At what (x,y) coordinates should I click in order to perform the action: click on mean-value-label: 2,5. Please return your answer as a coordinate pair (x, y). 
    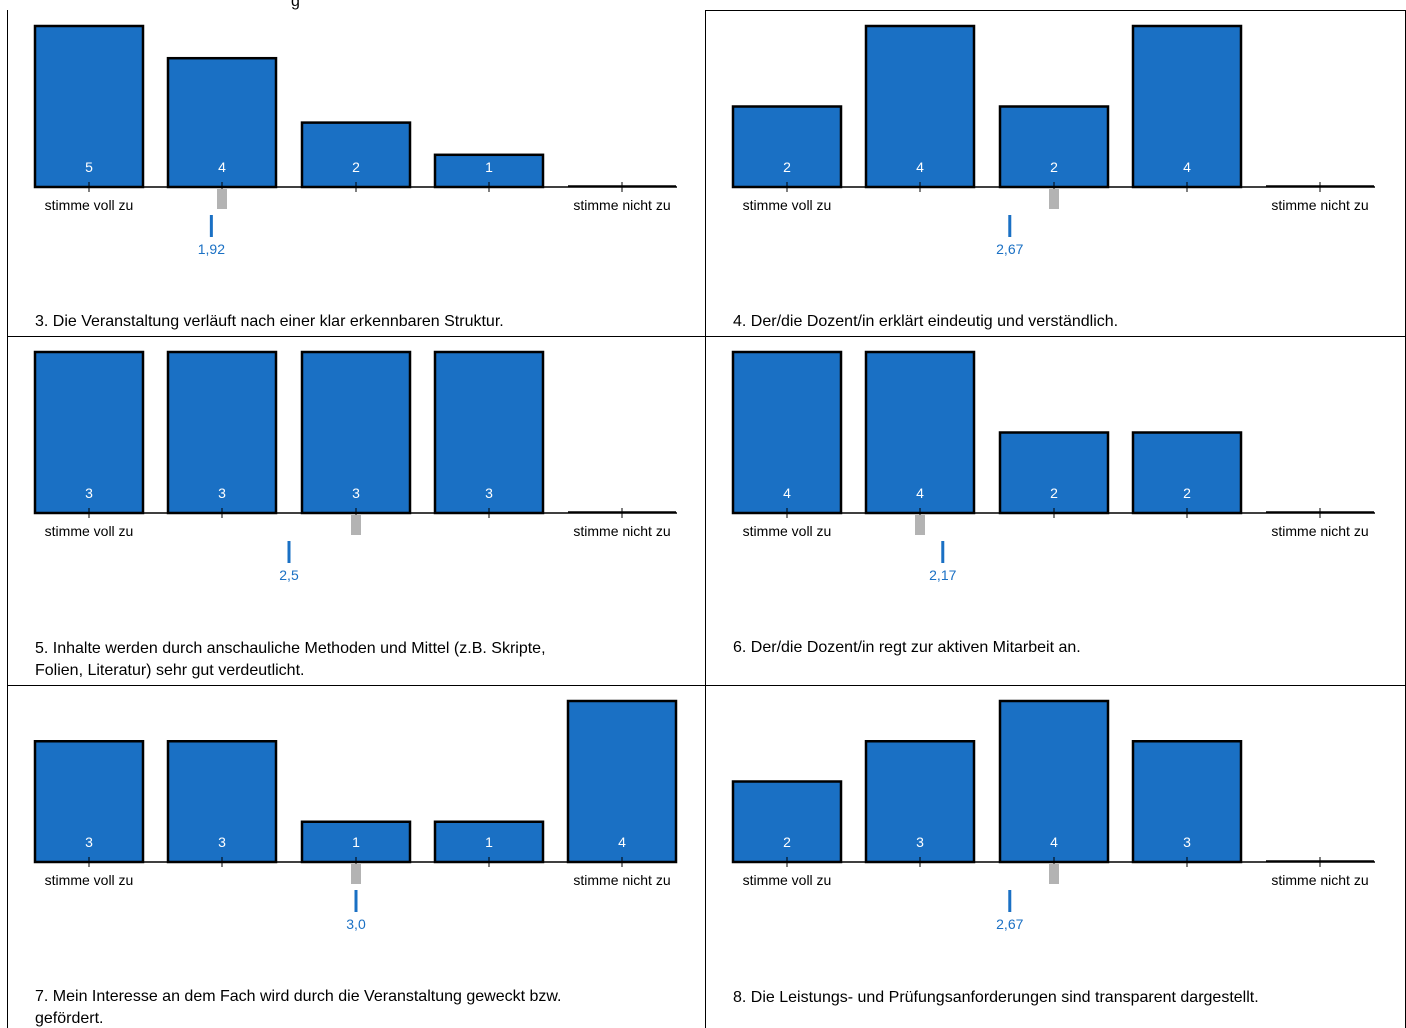
    Looking at the image, I should click on (289, 575).